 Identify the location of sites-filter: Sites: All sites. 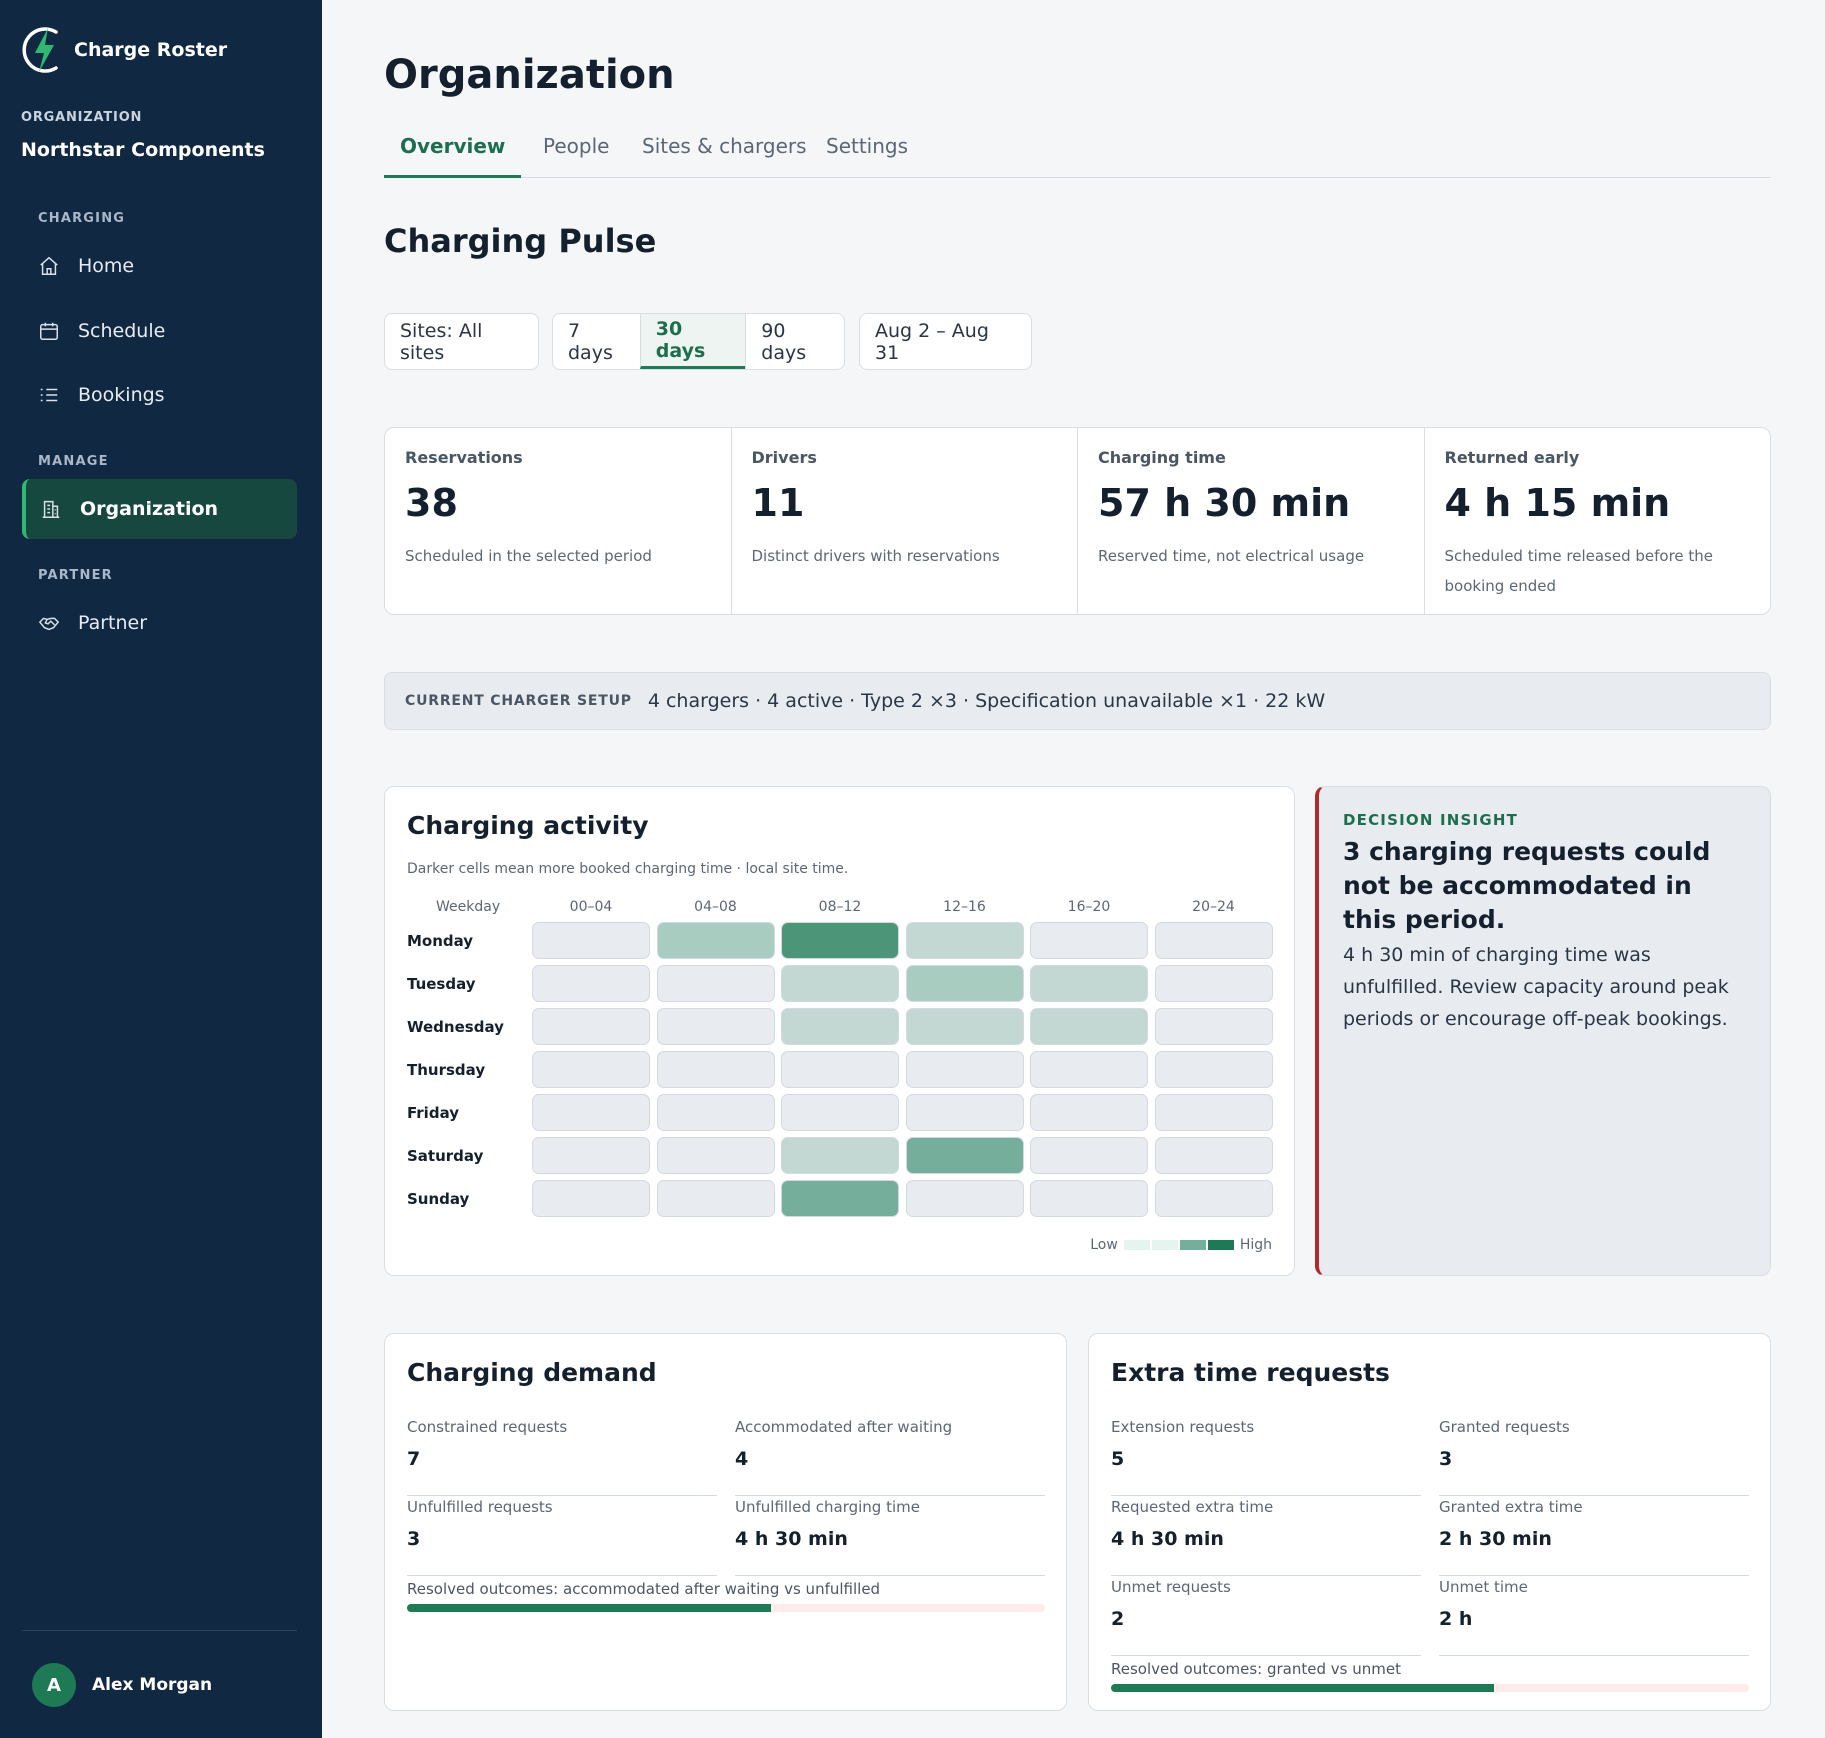
(461, 341).